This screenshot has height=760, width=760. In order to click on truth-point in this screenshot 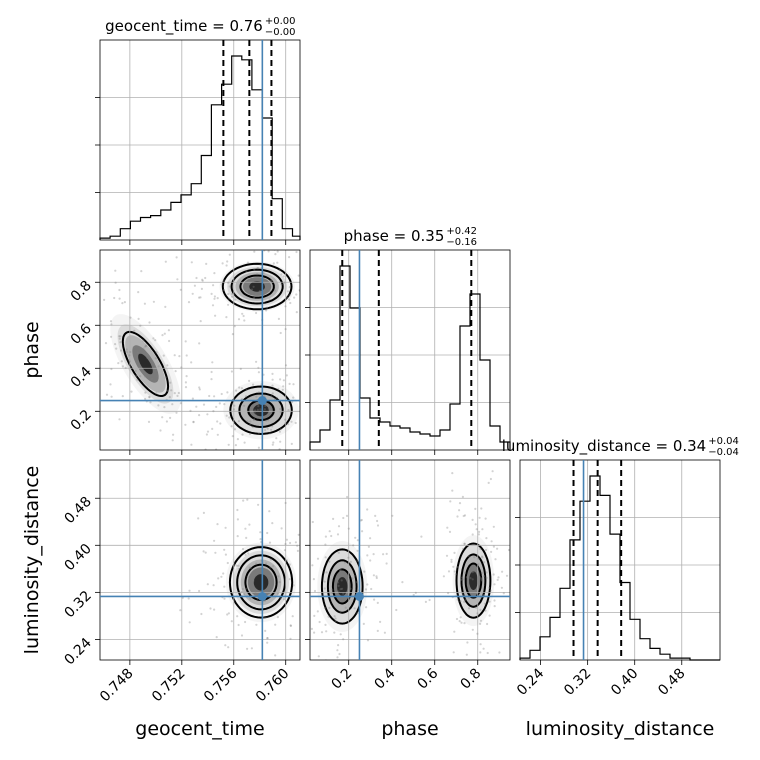, I will do `click(262, 596)`.